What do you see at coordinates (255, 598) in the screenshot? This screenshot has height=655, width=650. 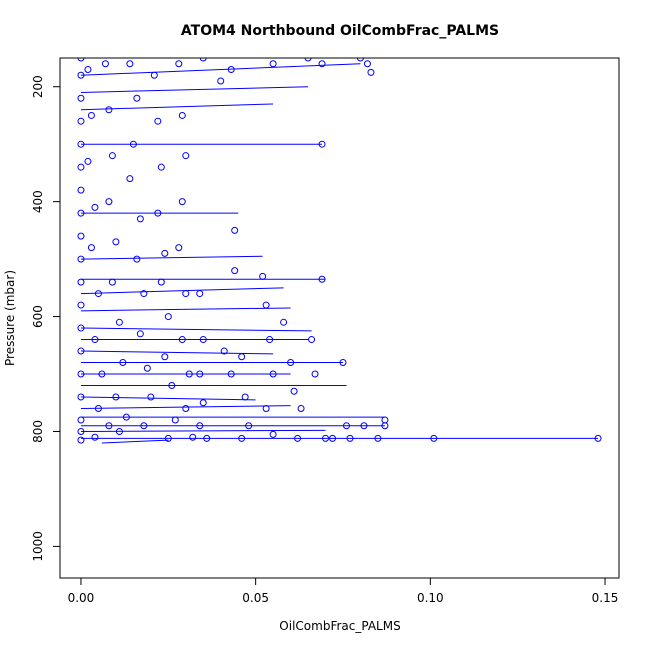 I see `x-tick-label: 0.05` at bounding box center [255, 598].